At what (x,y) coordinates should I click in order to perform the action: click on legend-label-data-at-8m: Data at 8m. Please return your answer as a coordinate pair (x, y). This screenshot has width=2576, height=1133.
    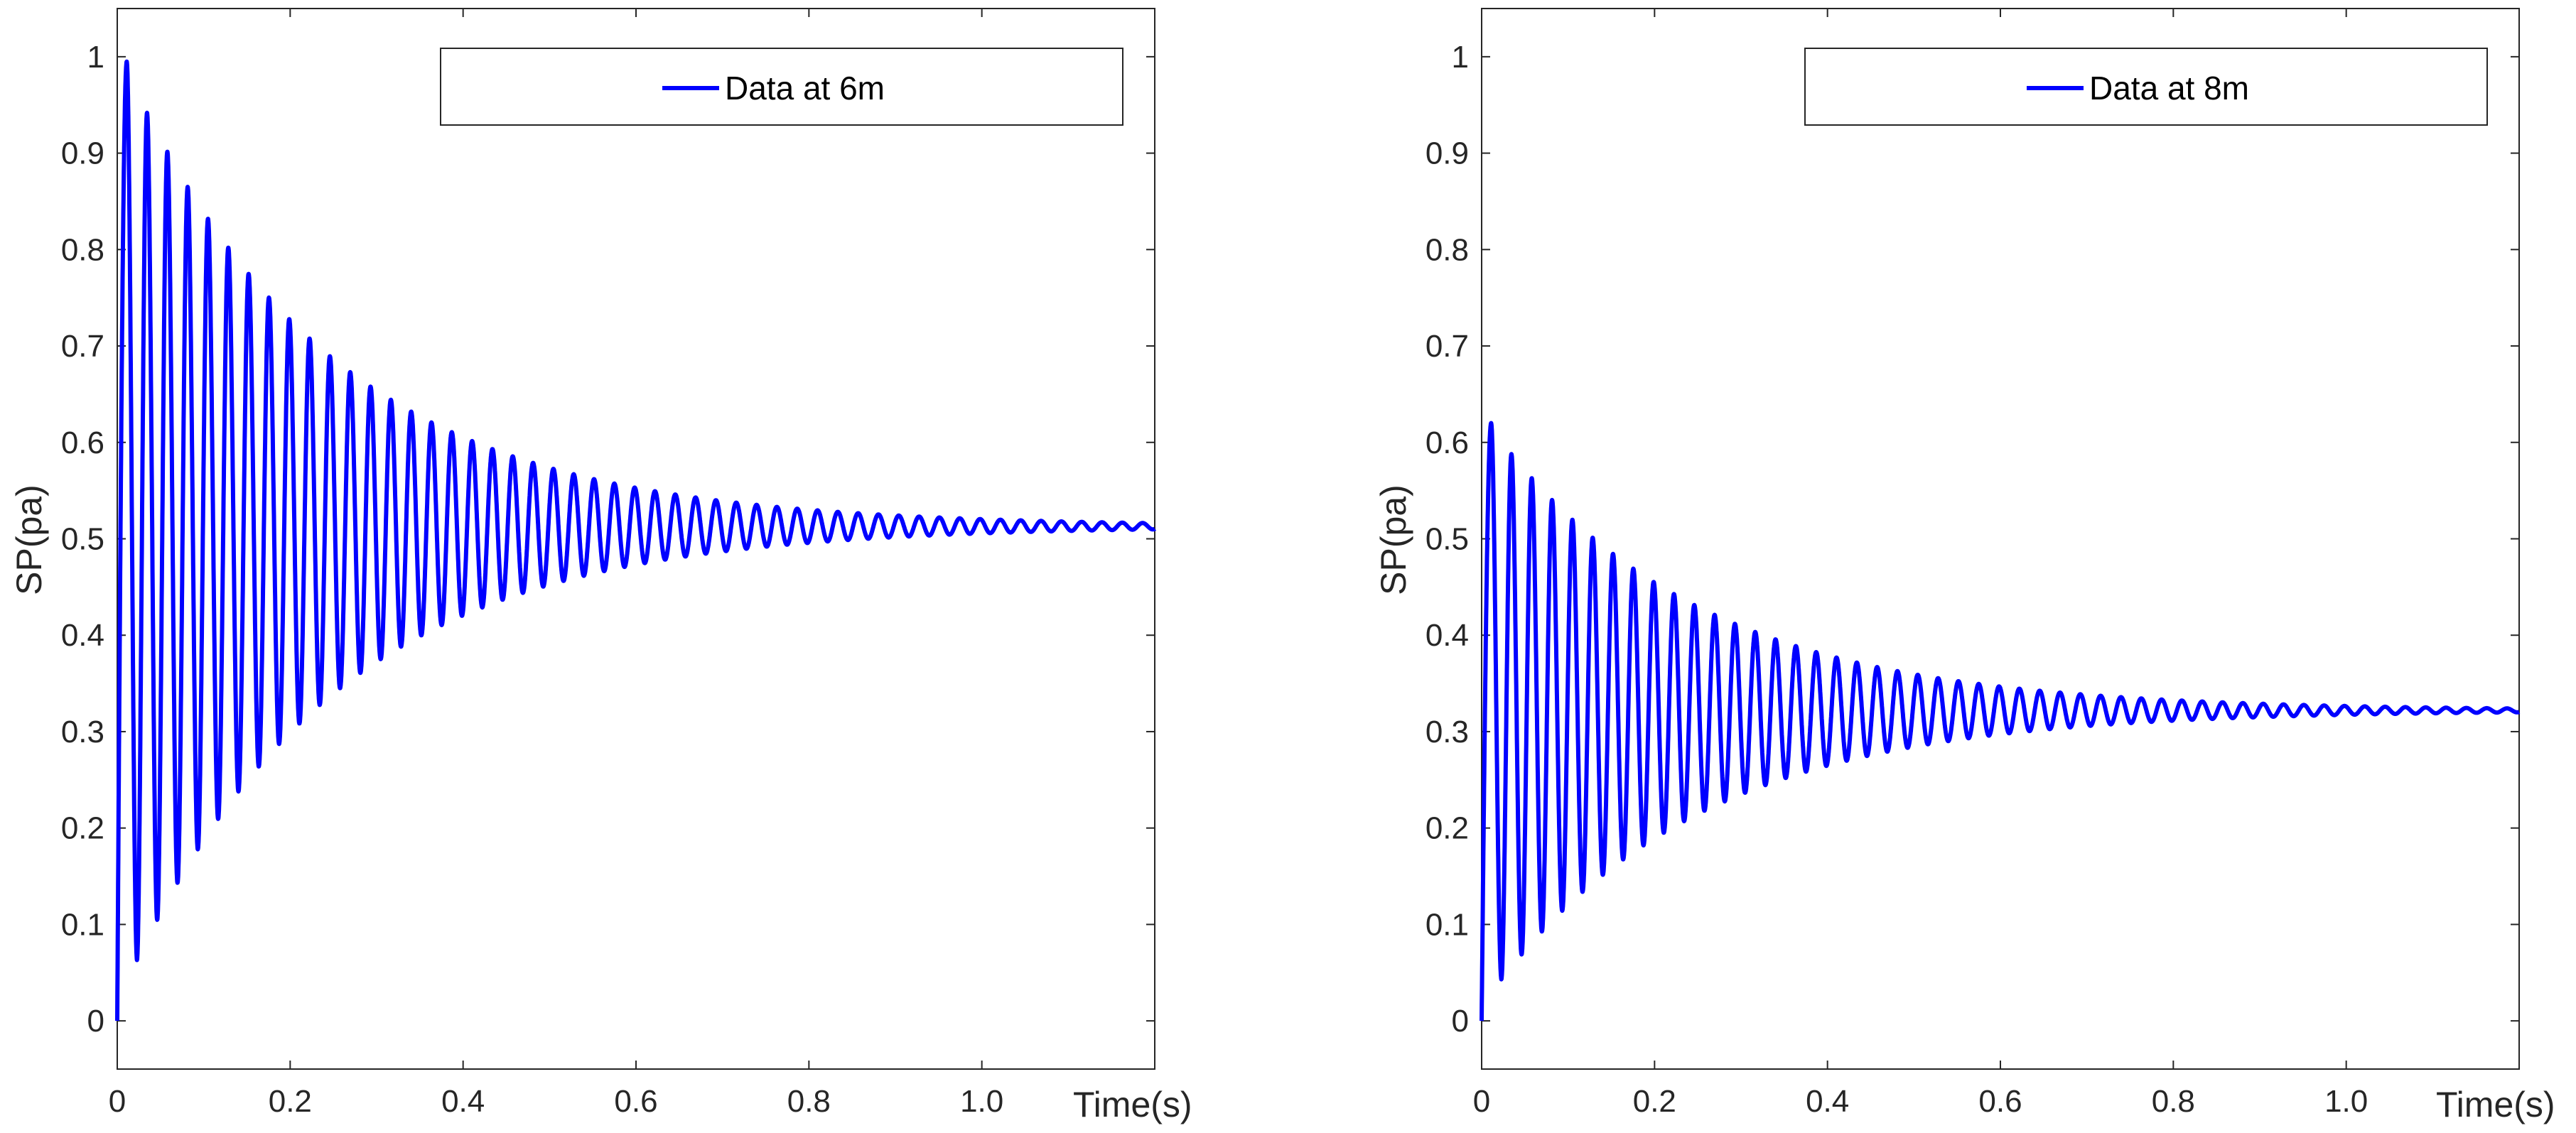
    Looking at the image, I should click on (2169, 88).